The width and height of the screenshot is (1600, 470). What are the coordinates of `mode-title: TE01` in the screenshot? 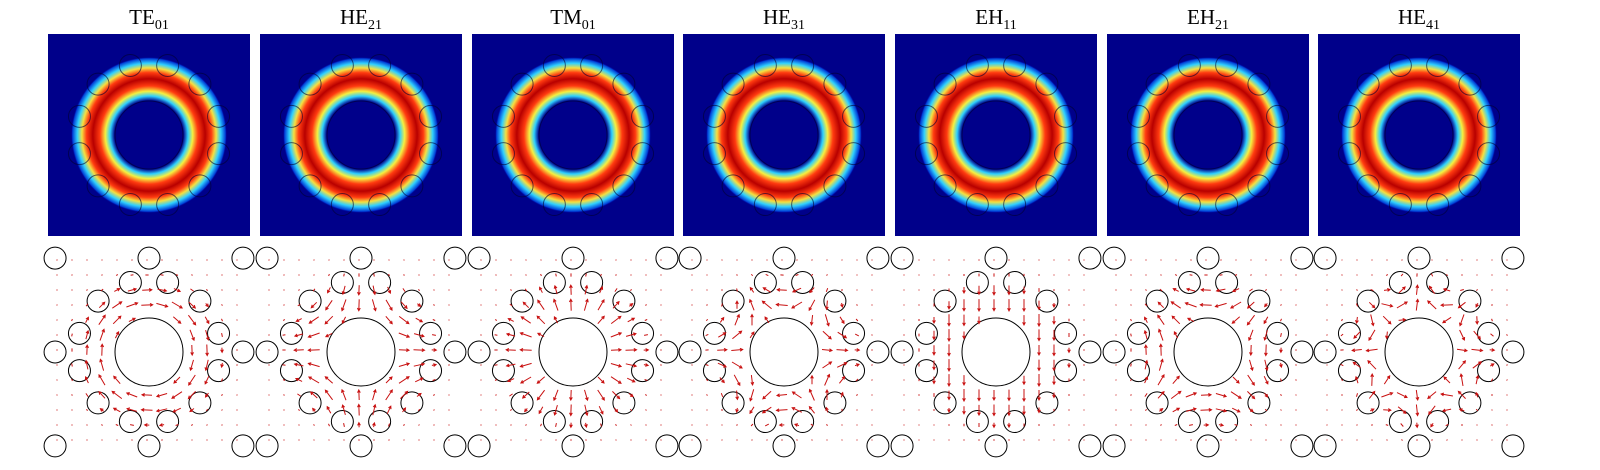 It's located at (149, 19).